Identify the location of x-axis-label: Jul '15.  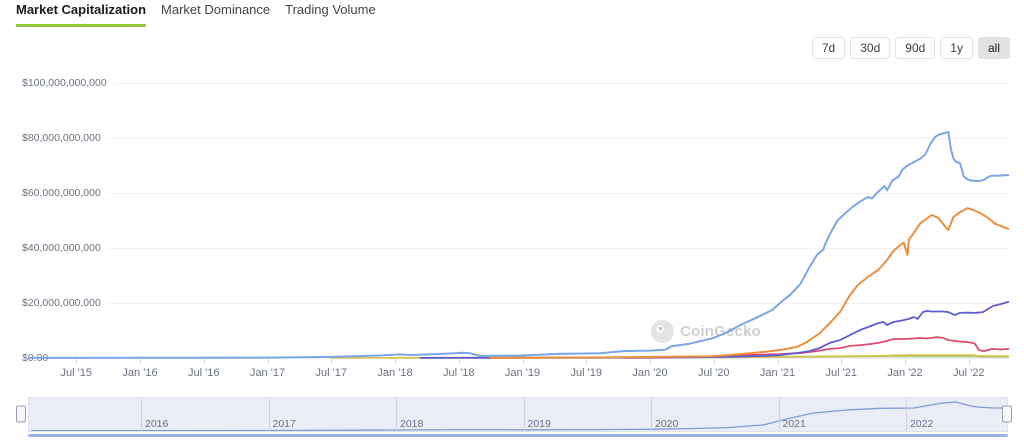
(76, 373).